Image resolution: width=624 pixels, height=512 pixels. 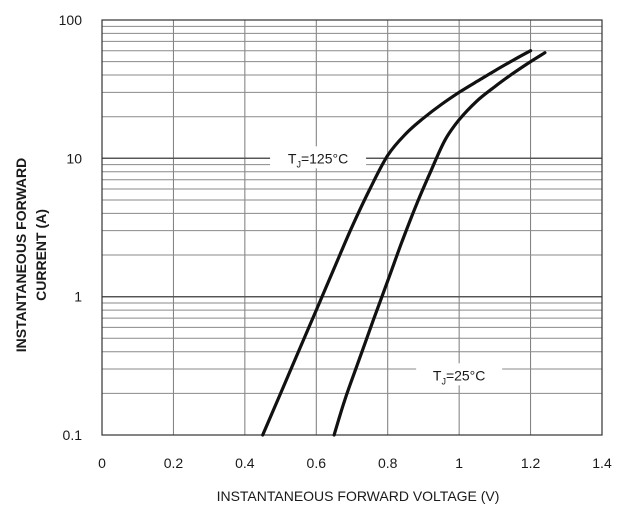 I want to click on x-tick-label: 0, so click(x=102, y=463).